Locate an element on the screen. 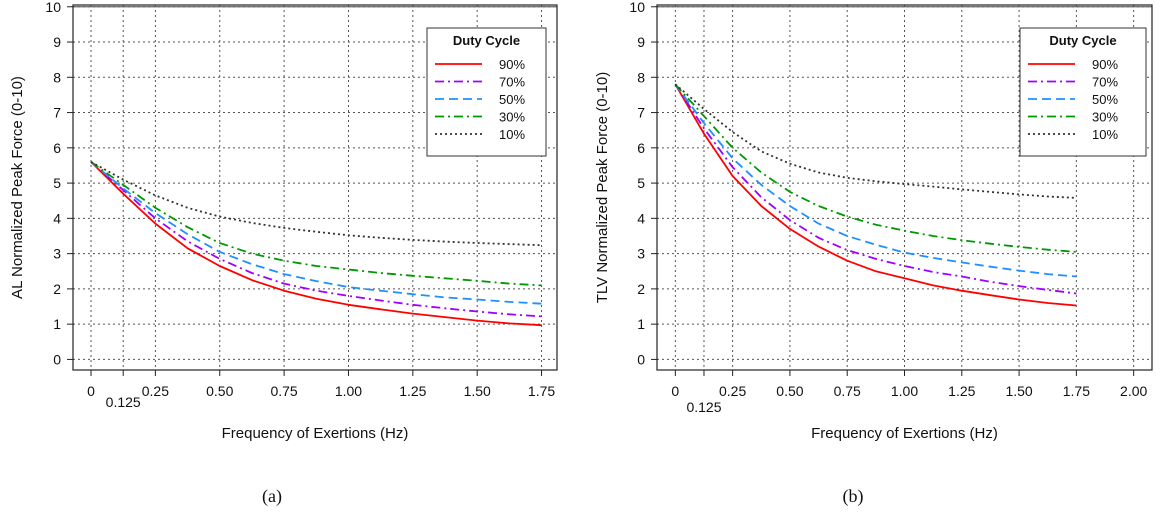 The width and height of the screenshot is (1160, 522). panel-b-y-tick-label-8: 8 is located at coordinates (641, 77).